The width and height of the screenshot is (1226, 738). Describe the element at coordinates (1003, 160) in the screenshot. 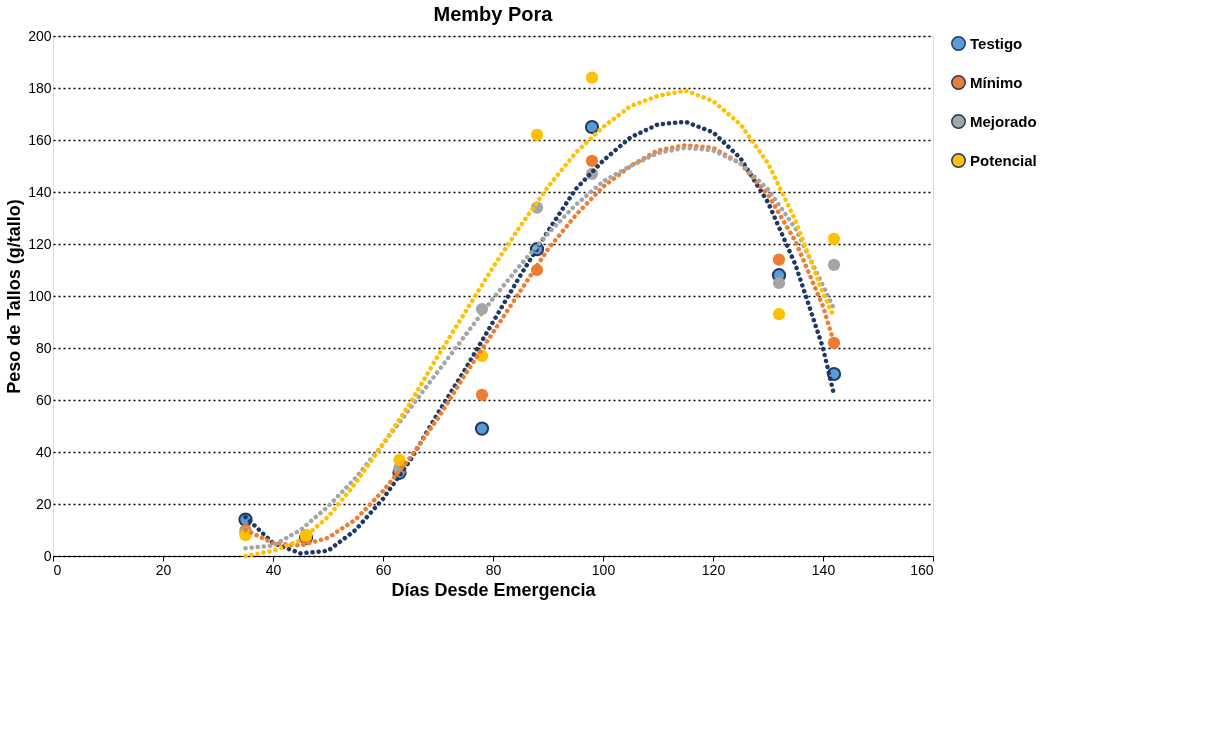

I see `legend-label: Potencial` at that location.